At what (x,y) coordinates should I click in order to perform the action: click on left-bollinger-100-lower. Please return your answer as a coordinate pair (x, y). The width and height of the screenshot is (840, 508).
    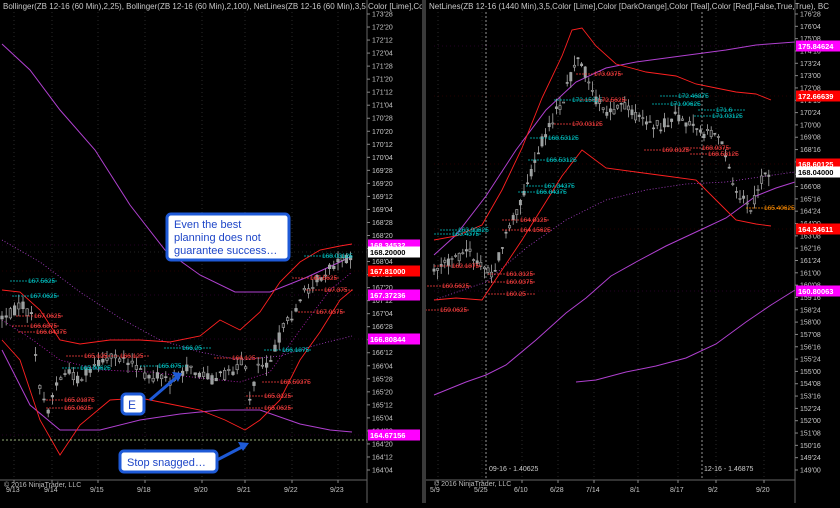
    Looking at the image, I should click on (177, 391).